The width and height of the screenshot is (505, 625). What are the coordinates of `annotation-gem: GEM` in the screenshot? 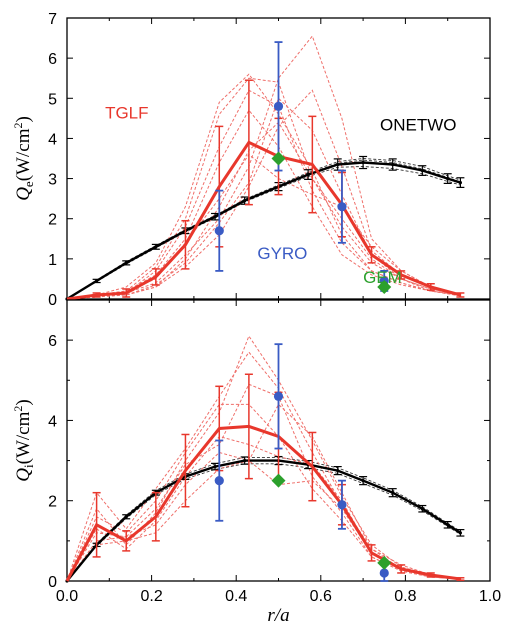 It's located at (382, 277).